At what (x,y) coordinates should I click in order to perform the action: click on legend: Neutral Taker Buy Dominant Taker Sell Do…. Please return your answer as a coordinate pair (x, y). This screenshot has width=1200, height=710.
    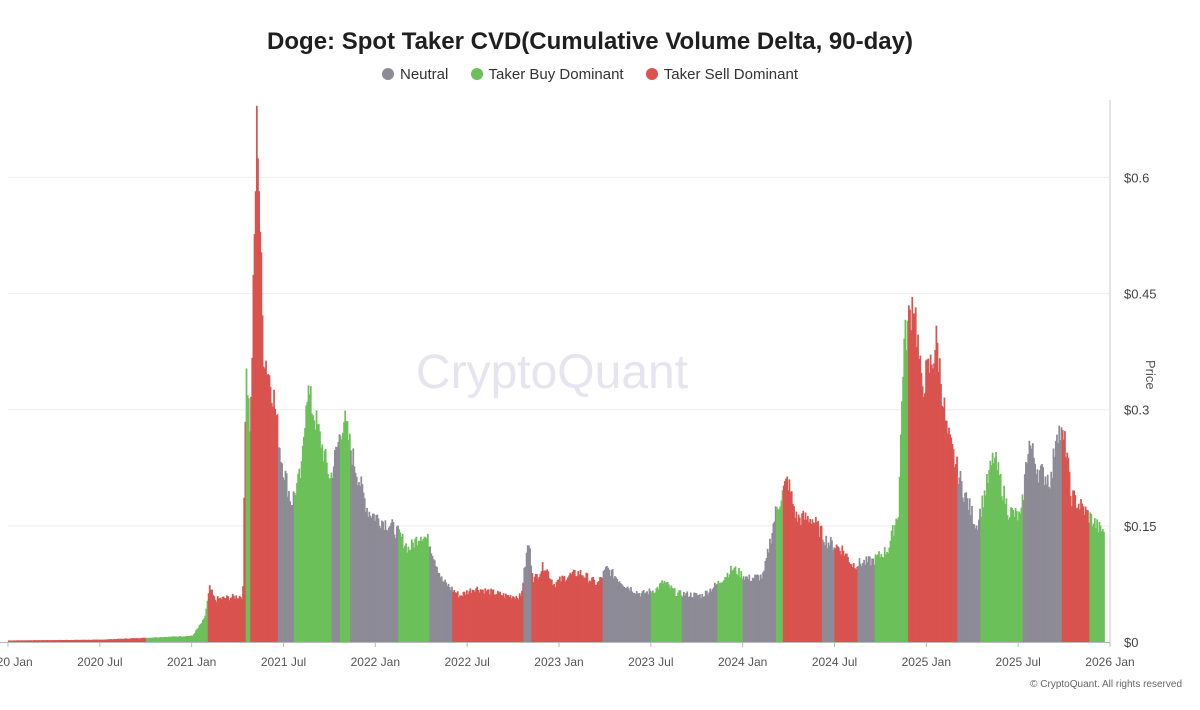
    Looking at the image, I should click on (590, 74).